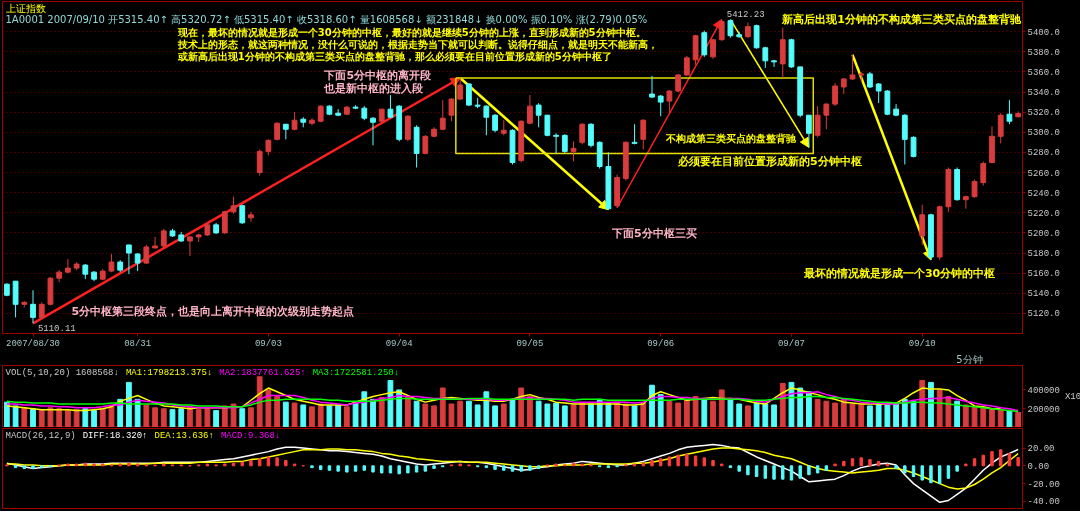 The image size is (1080, 524). I want to click on y-axis-title: X10, so click(1072, 396).